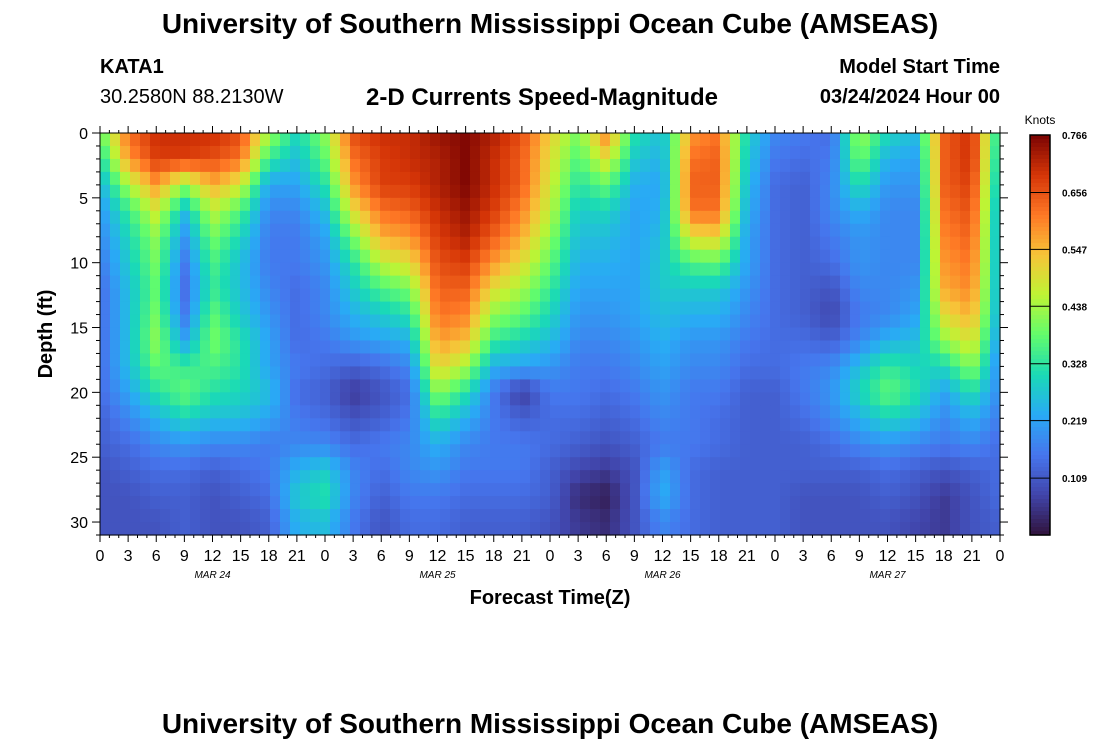 The height and width of the screenshot is (750, 1100). What do you see at coordinates (859, 556) in the screenshot?
I see `x-tick-label: 9` at bounding box center [859, 556].